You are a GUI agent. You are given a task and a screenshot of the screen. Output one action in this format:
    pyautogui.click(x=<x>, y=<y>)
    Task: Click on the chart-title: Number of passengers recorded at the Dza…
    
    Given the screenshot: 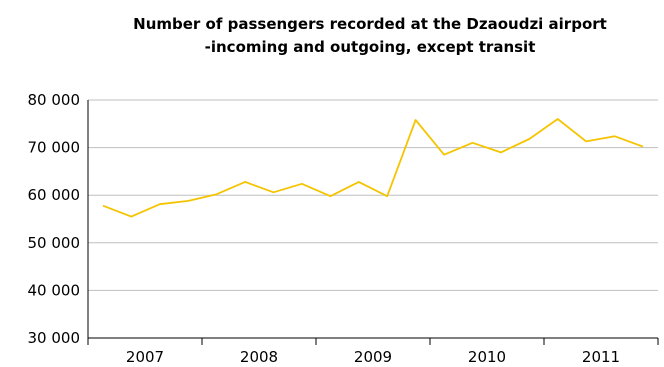 What is the action you would take?
    pyautogui.click(x=370, y=35)
    